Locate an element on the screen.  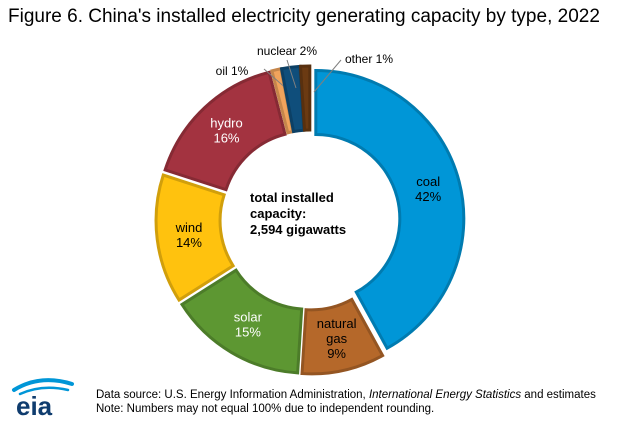
label-solar: solar 15% is located at coordinates (248, 325).